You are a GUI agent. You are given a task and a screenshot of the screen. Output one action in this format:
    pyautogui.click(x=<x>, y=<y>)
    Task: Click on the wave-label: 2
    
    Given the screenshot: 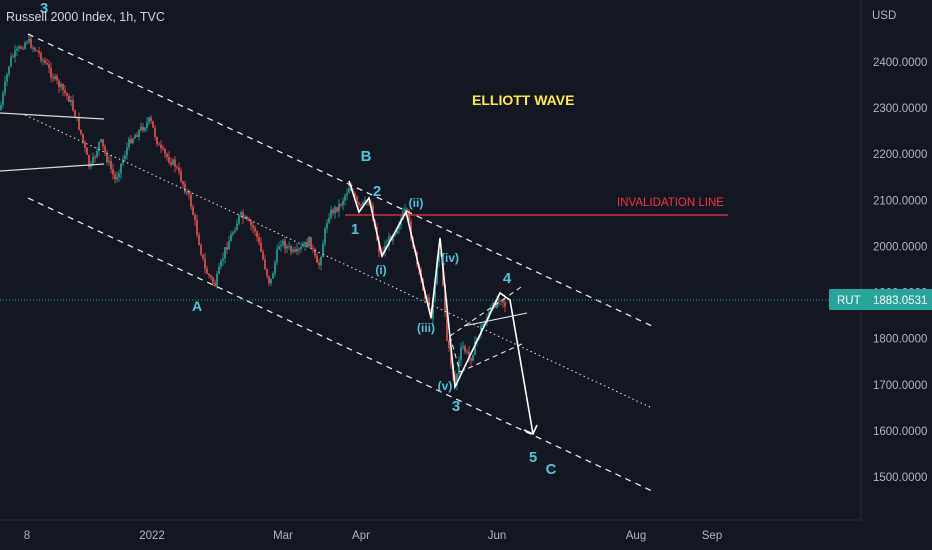 What is the action you would take?
    pyautogui.click(x=377, y=191)
    